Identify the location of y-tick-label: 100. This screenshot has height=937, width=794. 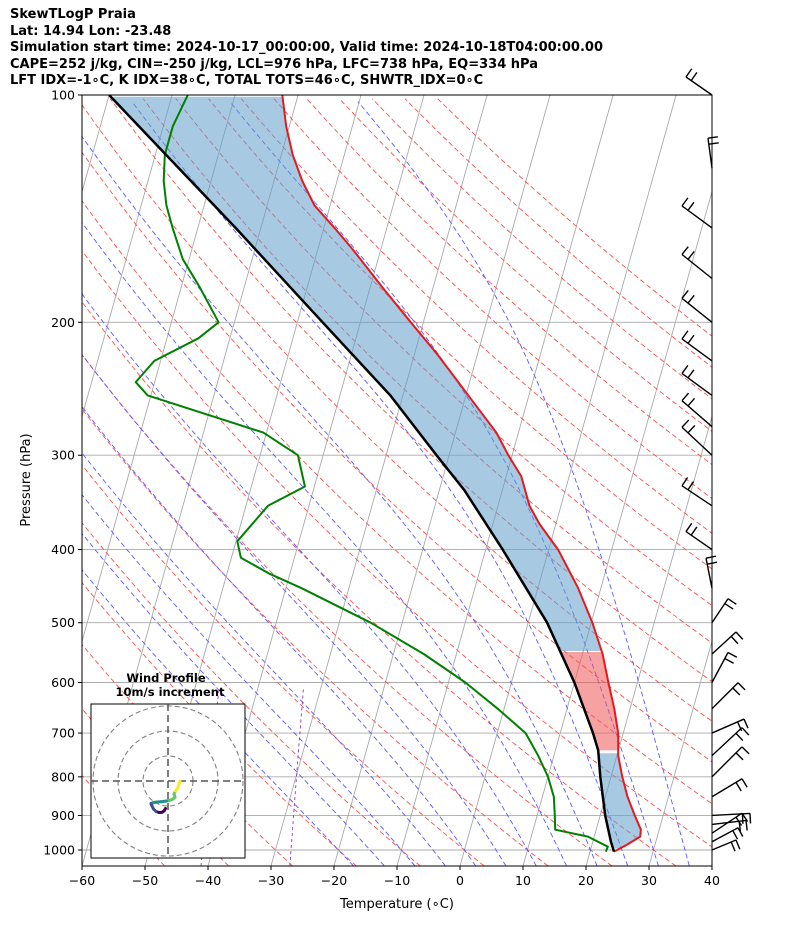
(63, 95).